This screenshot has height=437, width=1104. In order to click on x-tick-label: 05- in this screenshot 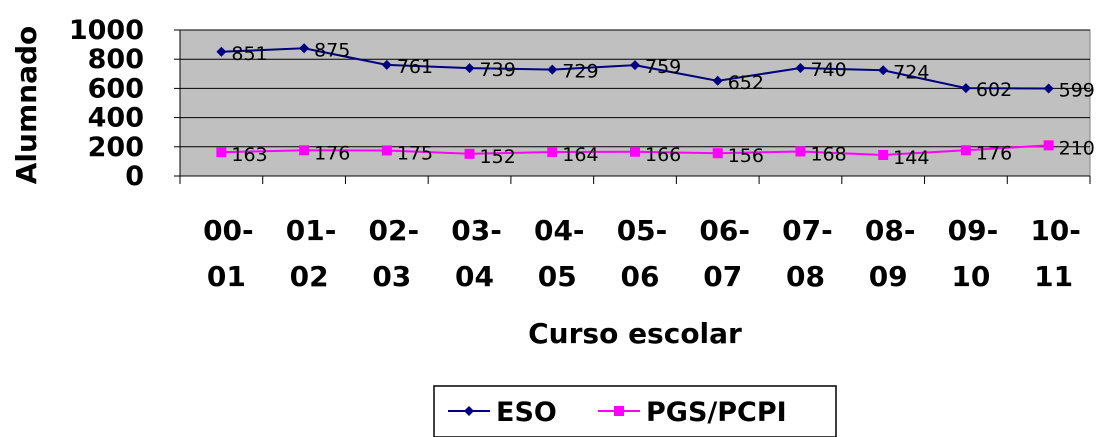, I will do `click(642, 230)`.